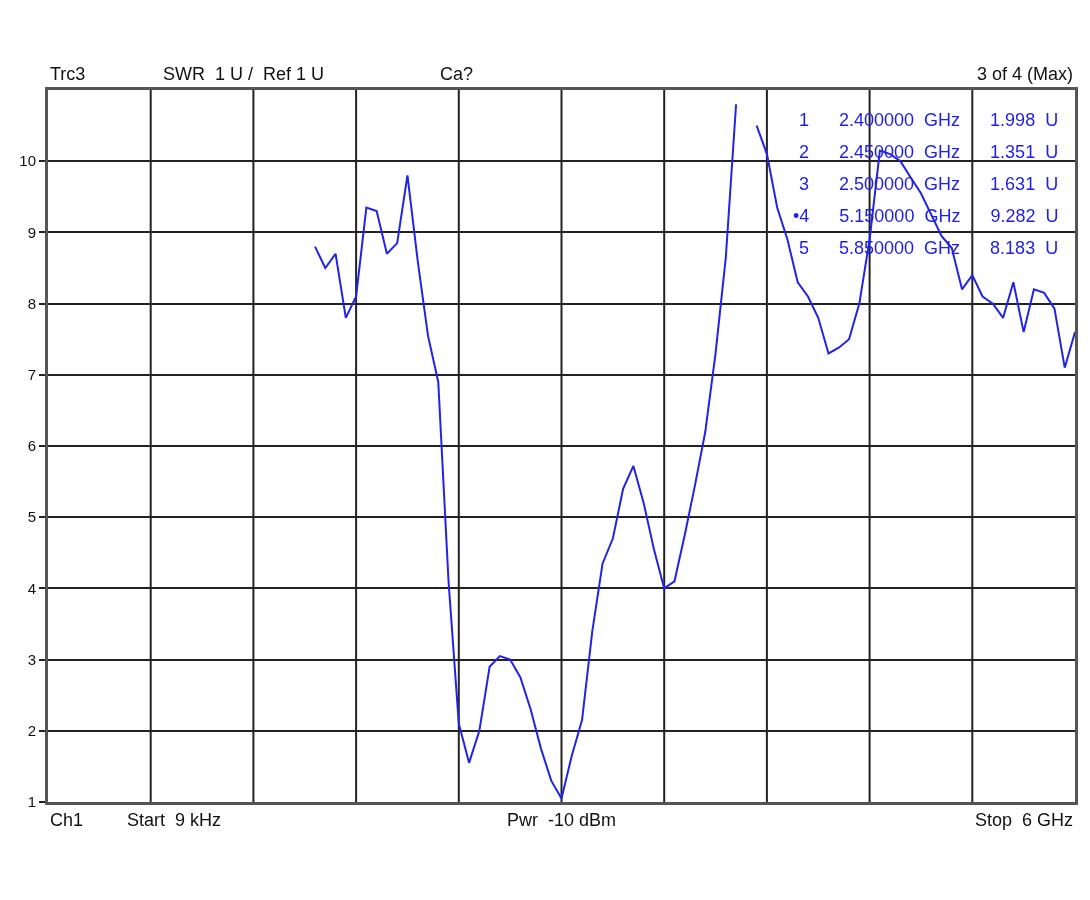 This screenshot has width=1090, height=900. What do you see at coordinates (31, 517) in the screenshot?
I see `y-tick-label: 5` at bounding box center [31, 517].